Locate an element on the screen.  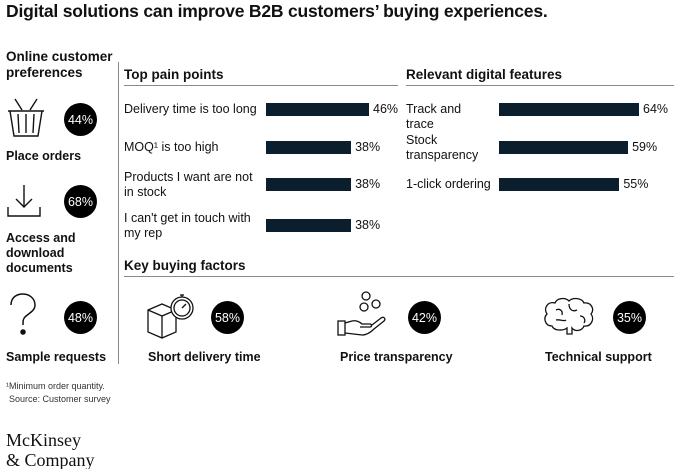
place-orders-label: Place orders is located at coordinates (44, 156).